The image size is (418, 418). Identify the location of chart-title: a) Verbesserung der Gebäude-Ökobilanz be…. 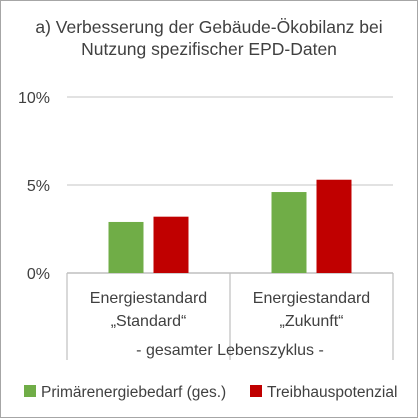
(209, 38).